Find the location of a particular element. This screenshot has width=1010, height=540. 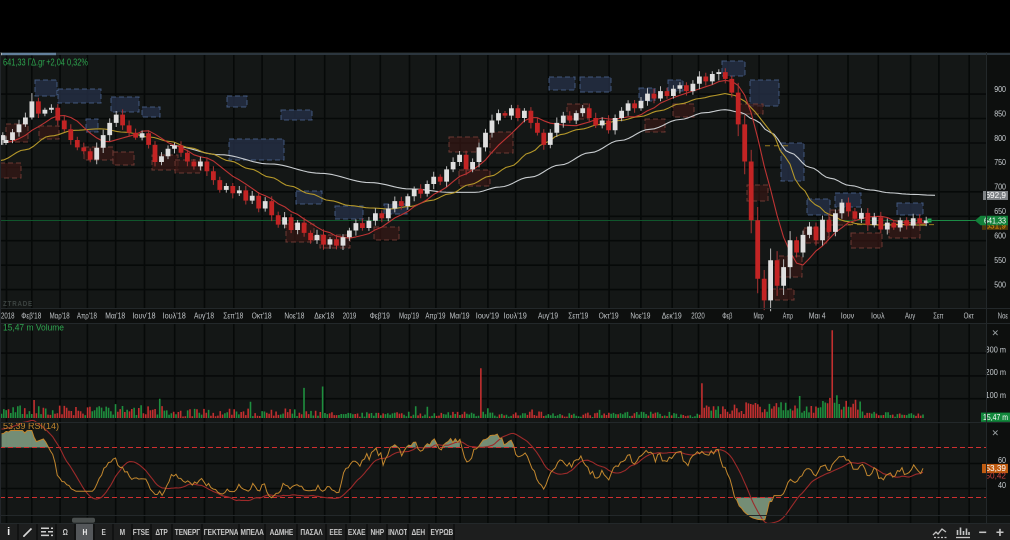

svg-text: 15,47 m Volume is located at coordinates (33, 328).